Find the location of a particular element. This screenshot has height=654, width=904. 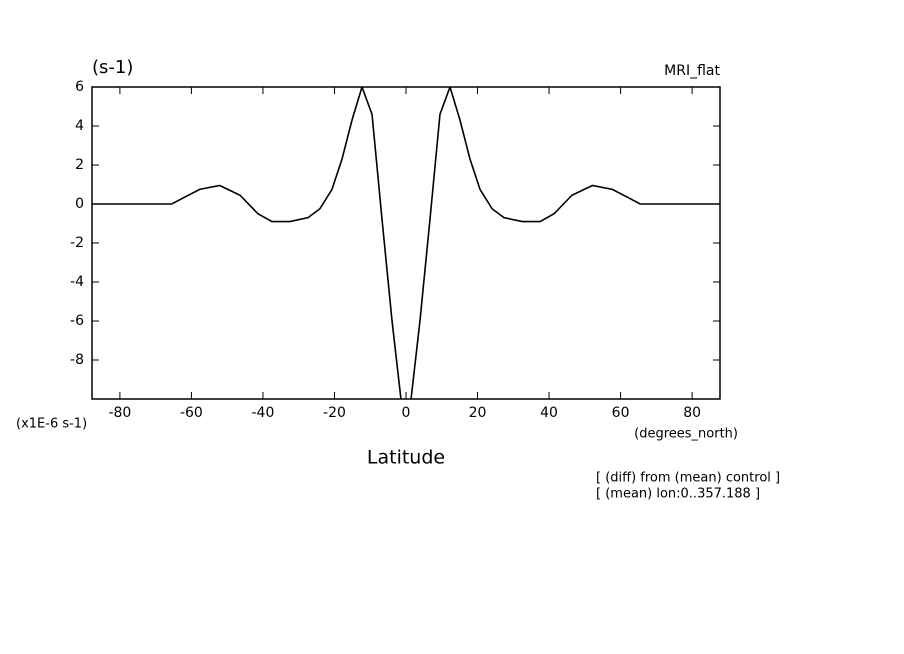

chart-title: (s-1) is located at coordinates (112, 67).